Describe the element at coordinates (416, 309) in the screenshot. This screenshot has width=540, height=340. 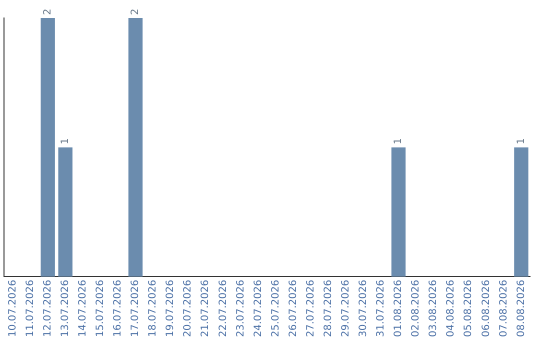
I see `x-tick-label: 02.08.2026` at that location.